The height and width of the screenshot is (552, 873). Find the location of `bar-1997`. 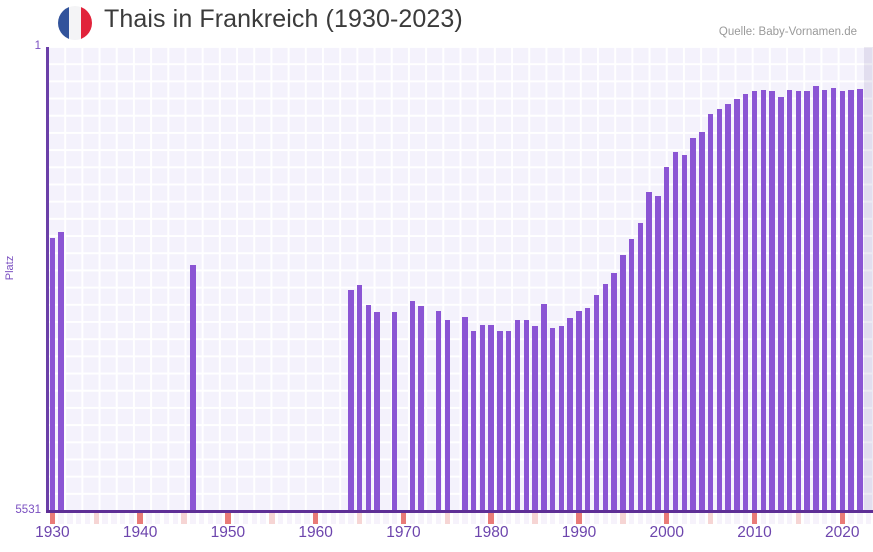

bar-1997 is located at coordinates (640, 367).